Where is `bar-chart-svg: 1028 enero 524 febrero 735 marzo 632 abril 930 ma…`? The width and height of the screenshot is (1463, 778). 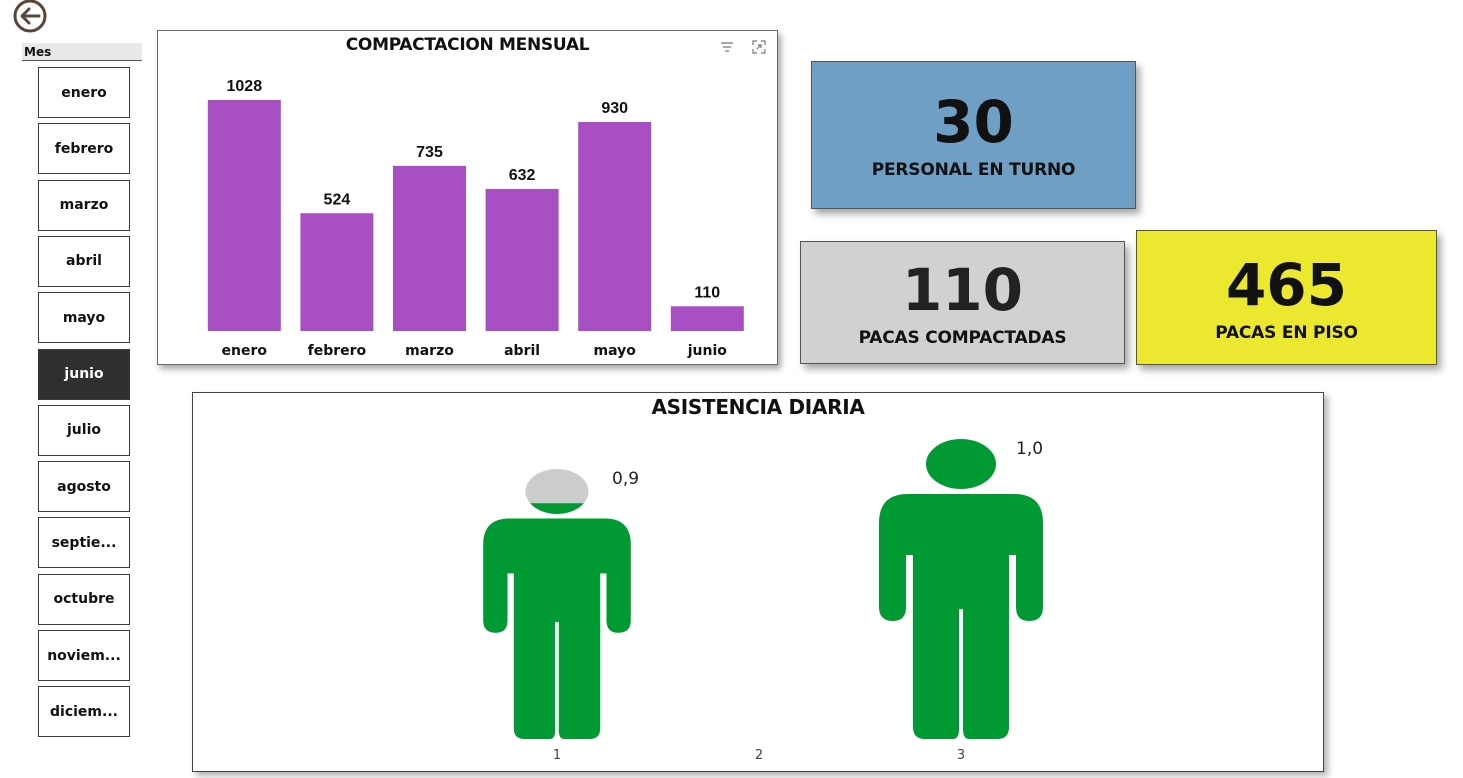 bar-chart-svg: 1028 enero 524 febrero 735 marzo 632 abril 930 ma… is located at coordinates (475, 218).